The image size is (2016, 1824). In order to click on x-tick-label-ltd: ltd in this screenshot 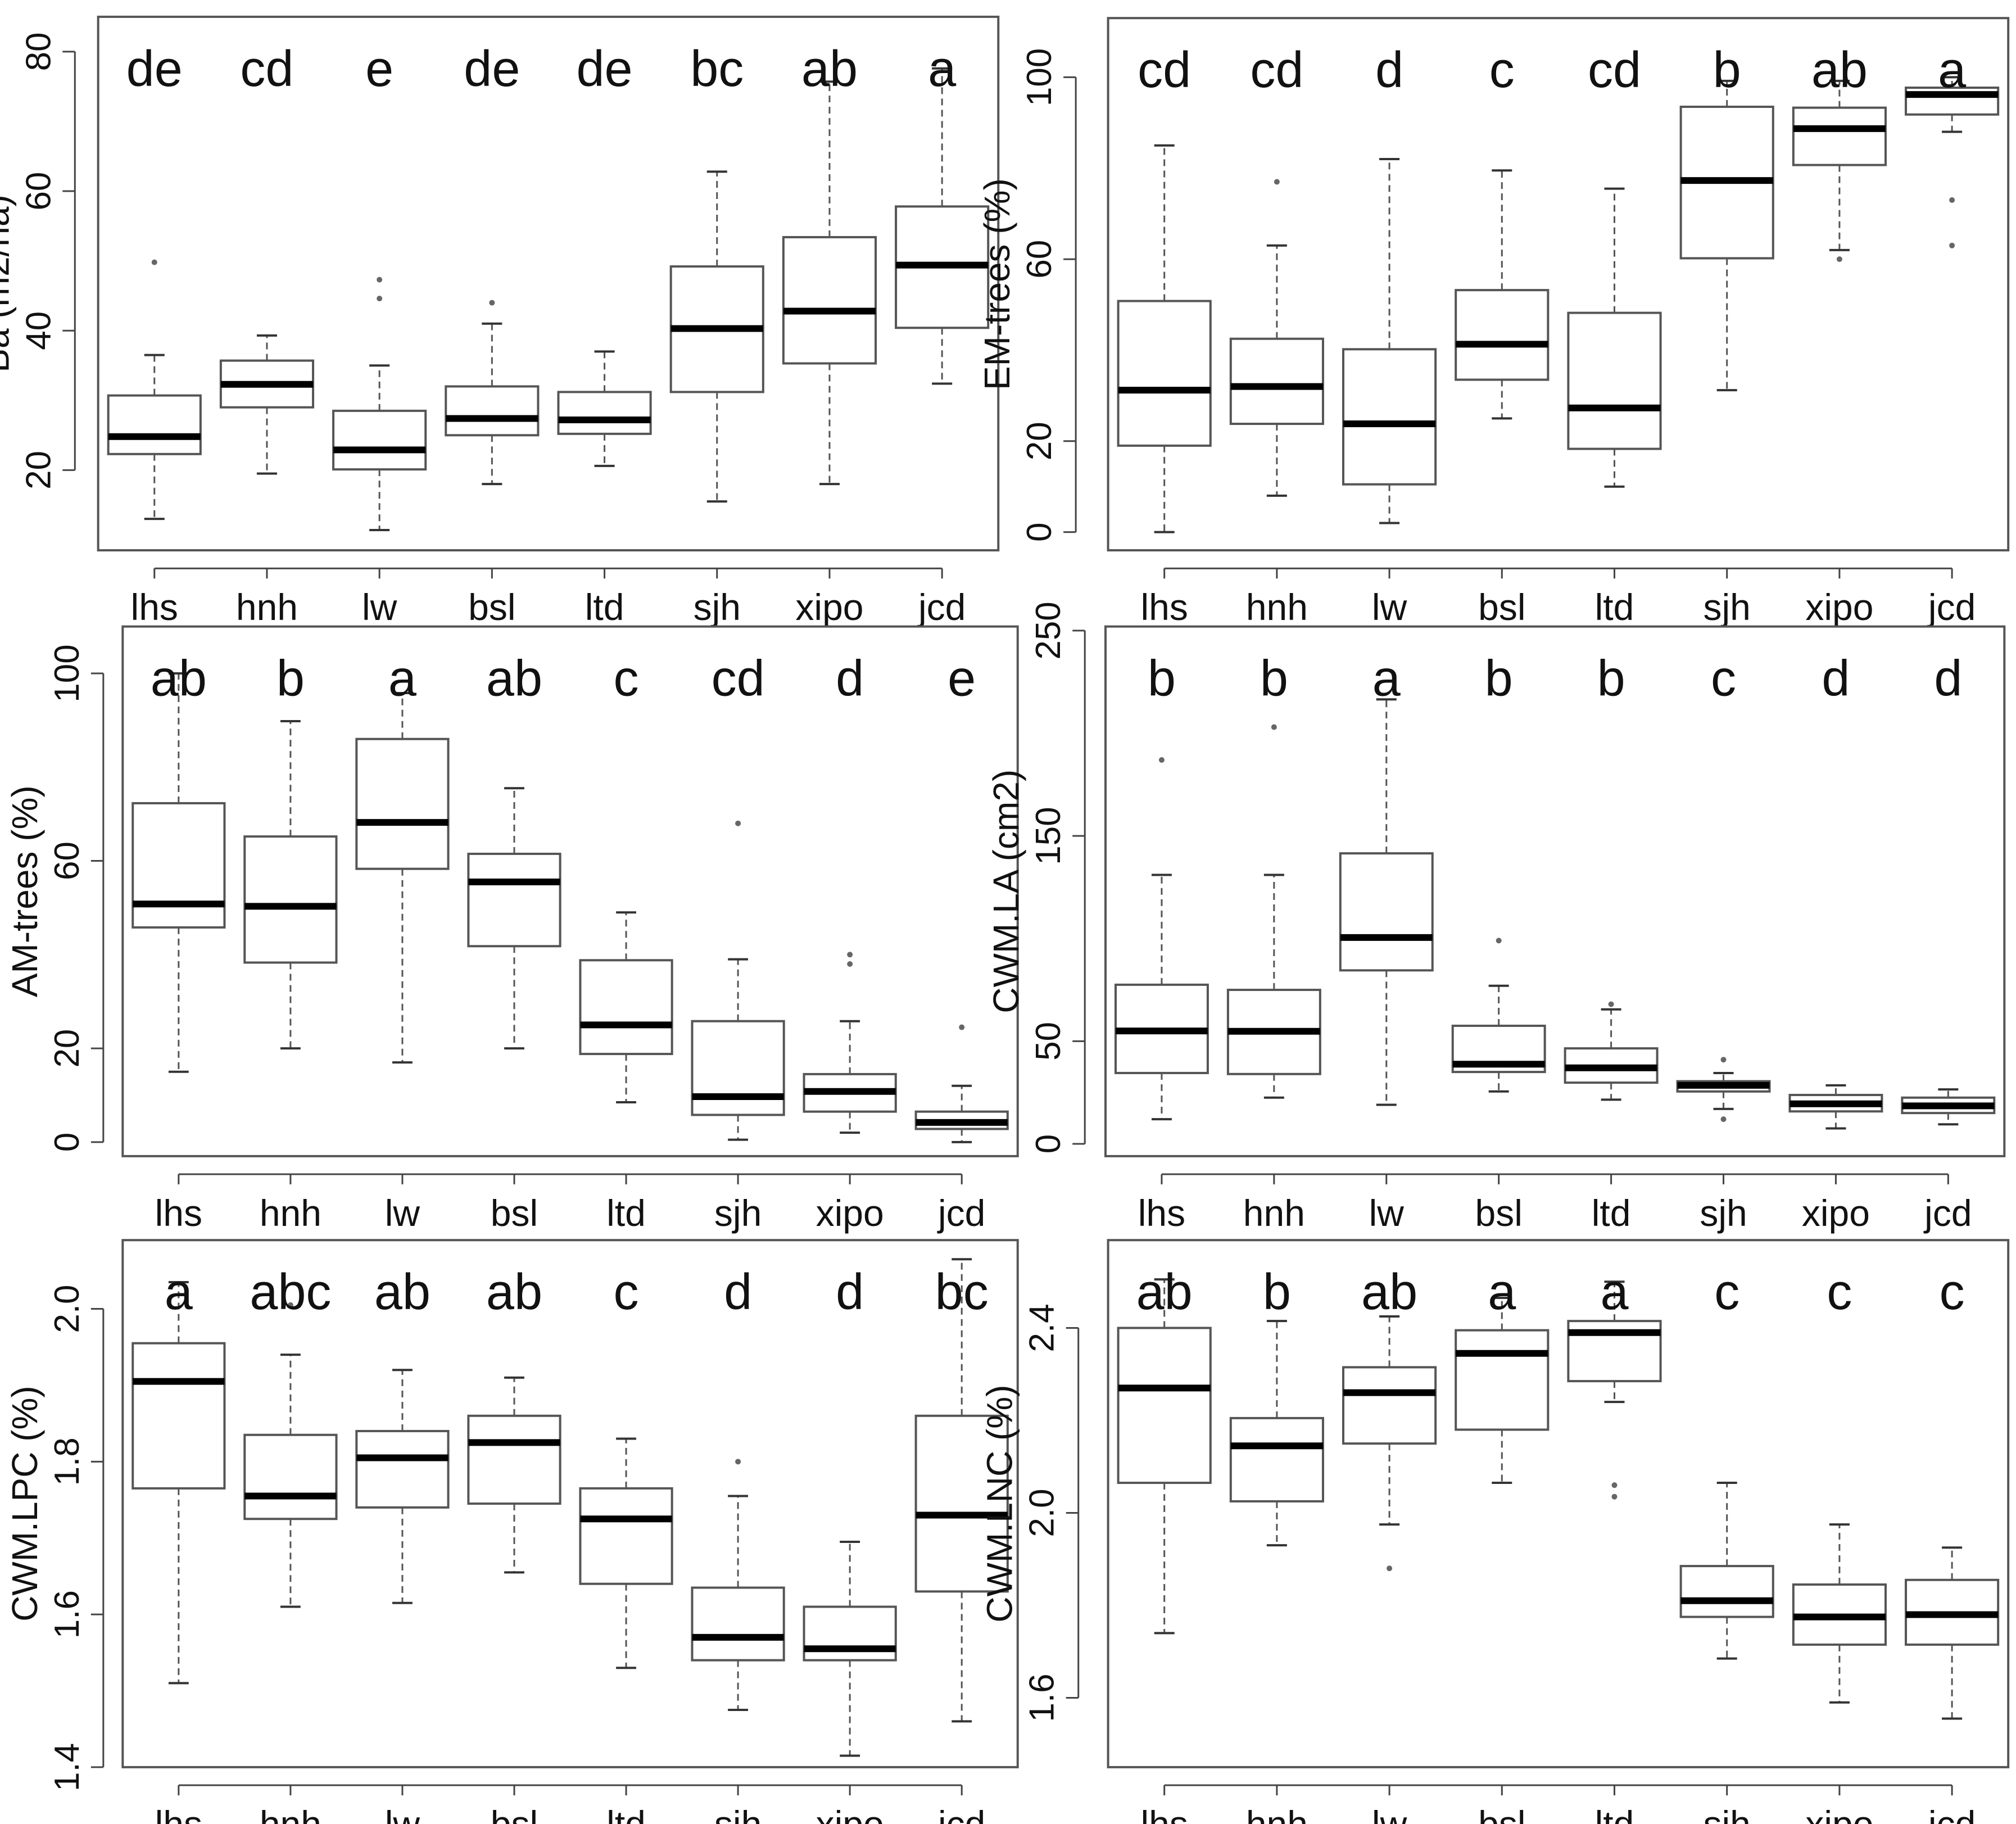, I will do `click(1614, 1813)`.